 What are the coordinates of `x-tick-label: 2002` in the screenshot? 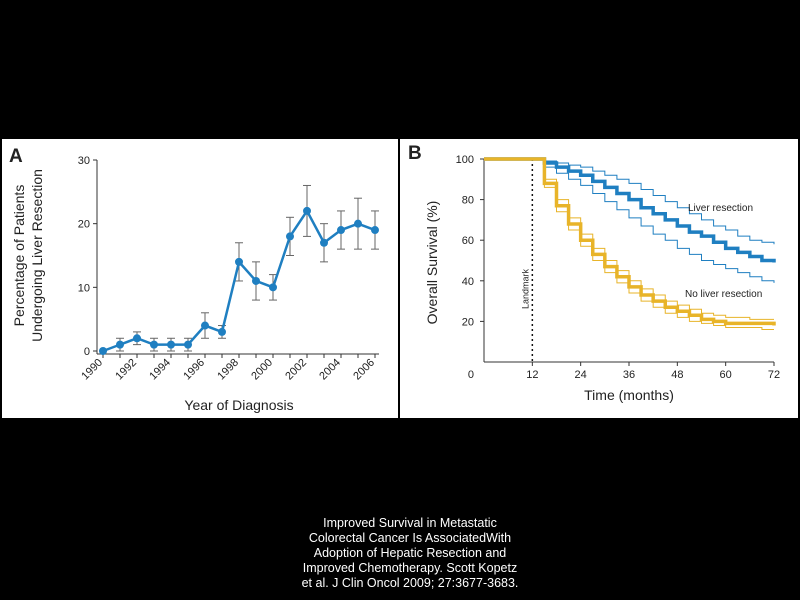 It's located at (296, 370).